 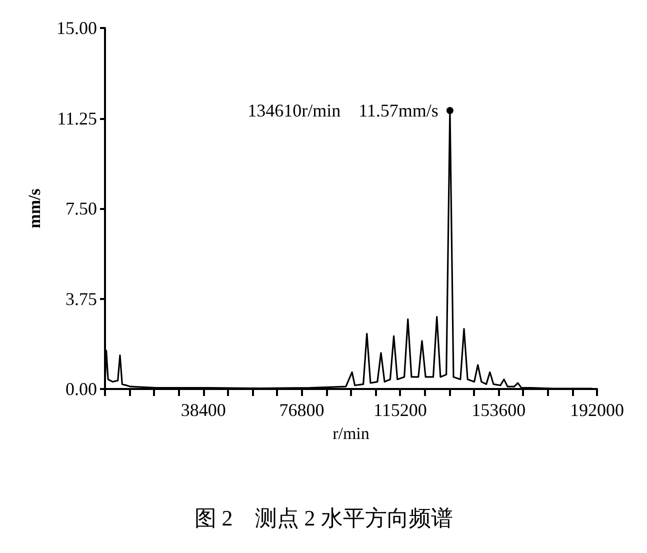 What do you see at coordinates (323, 518) in the screenshot?
I see `caption: 图 2 测点 2 水平方向频谱` at bounding box center [323, 518].